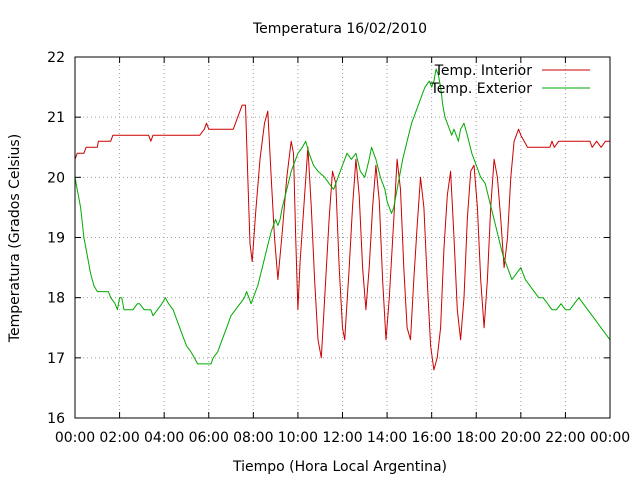  I want to click on x-tick-label: 04:00, so click(164, 438).